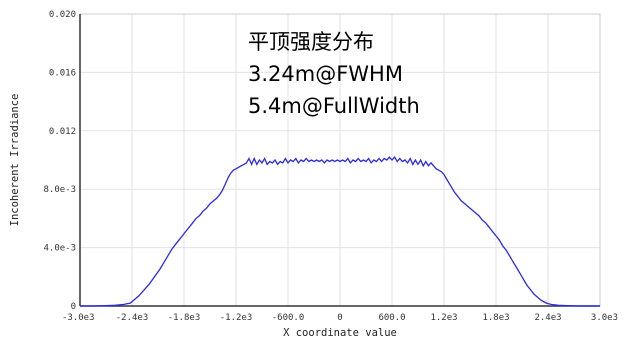 The height and width of the screenshot is (342, 625). I want to click on annotation-title: 平顶强度分布, so click(311, 42).